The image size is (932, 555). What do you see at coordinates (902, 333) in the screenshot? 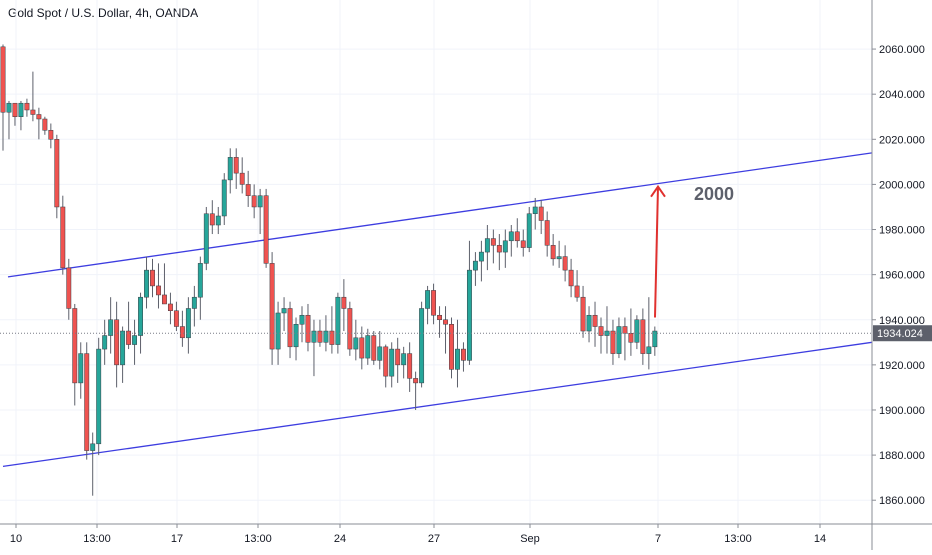
I see `last-price-badge` at bounding box center [902, 333].